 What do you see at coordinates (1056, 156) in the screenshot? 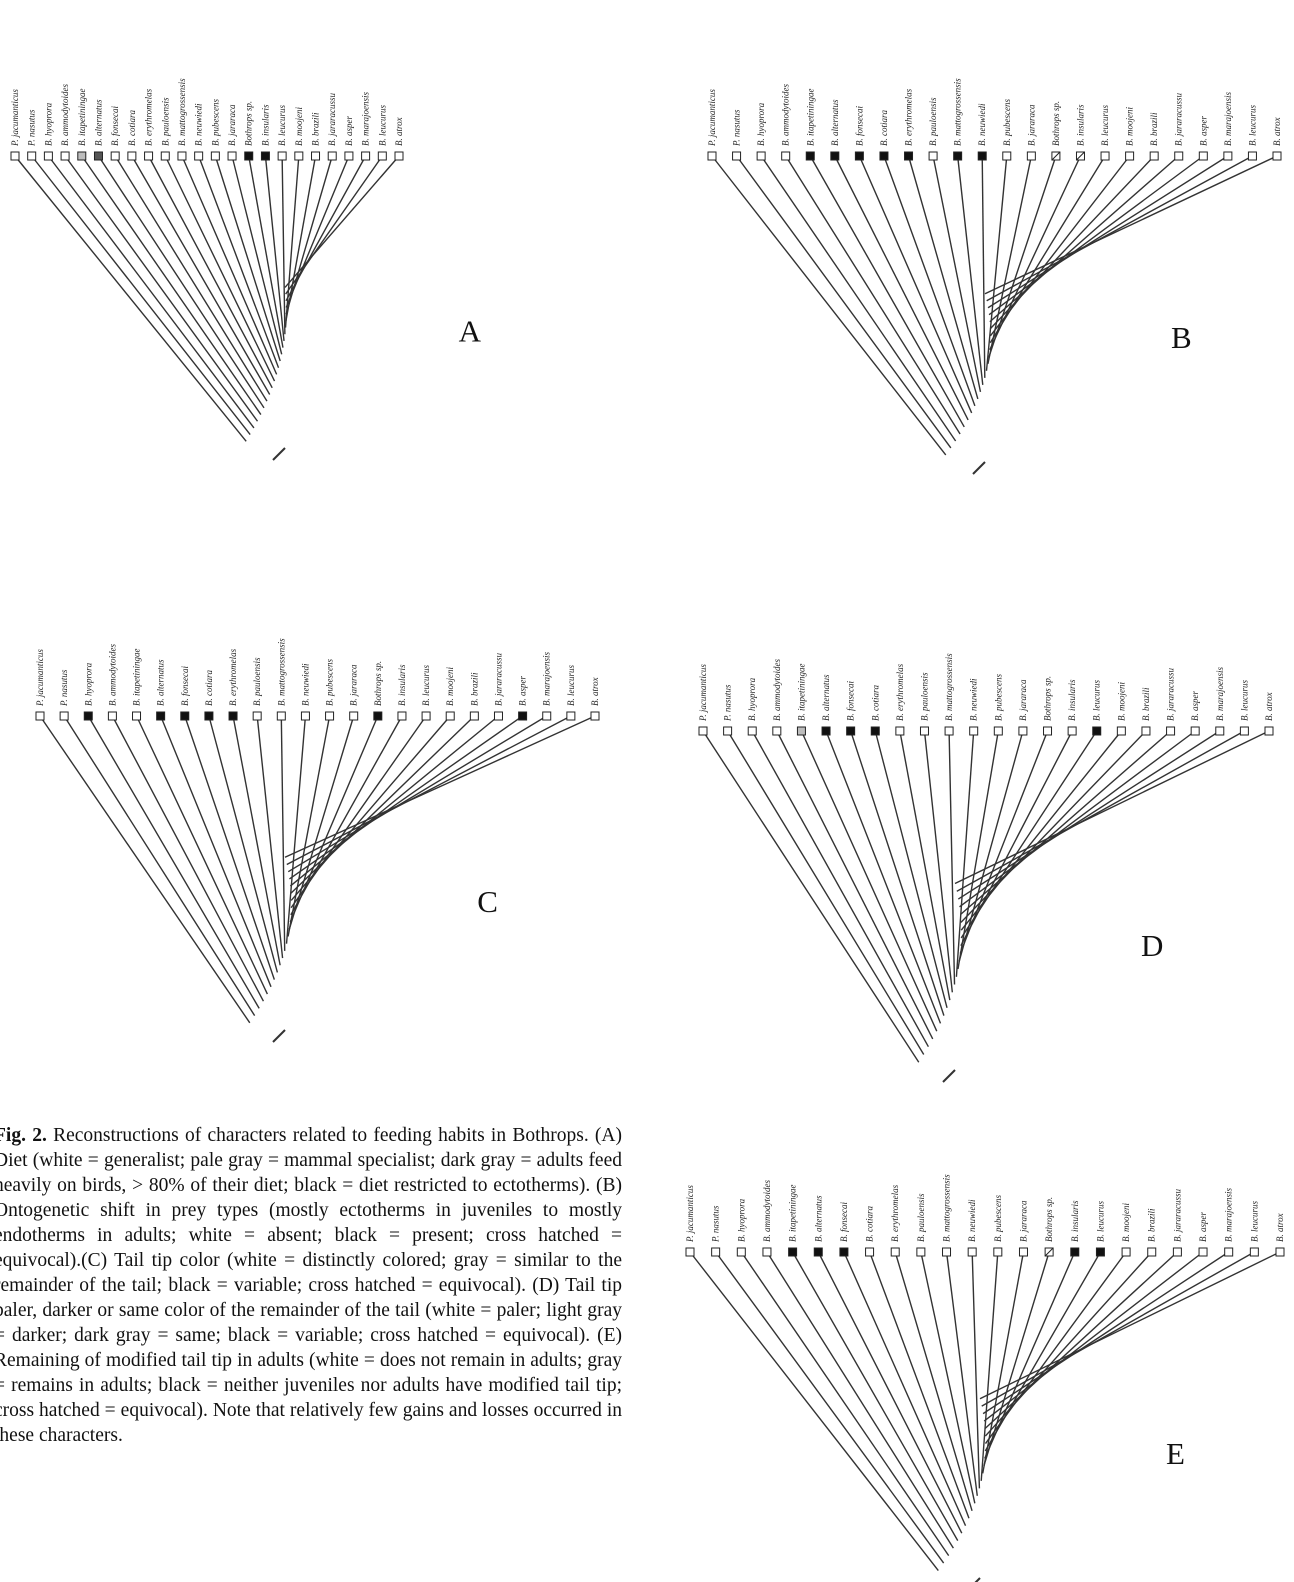
I see `equivocal-hatch` at bounding box center [1056, 156].